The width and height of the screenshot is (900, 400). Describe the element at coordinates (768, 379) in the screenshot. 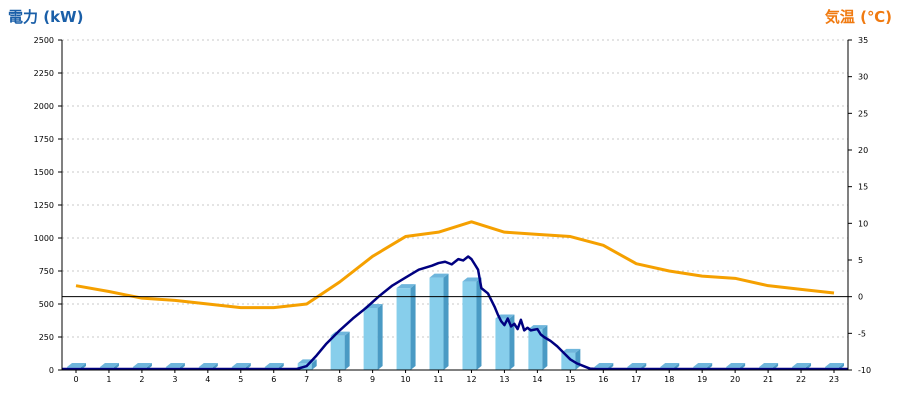

I see `x-tick-label: 21` at that location.